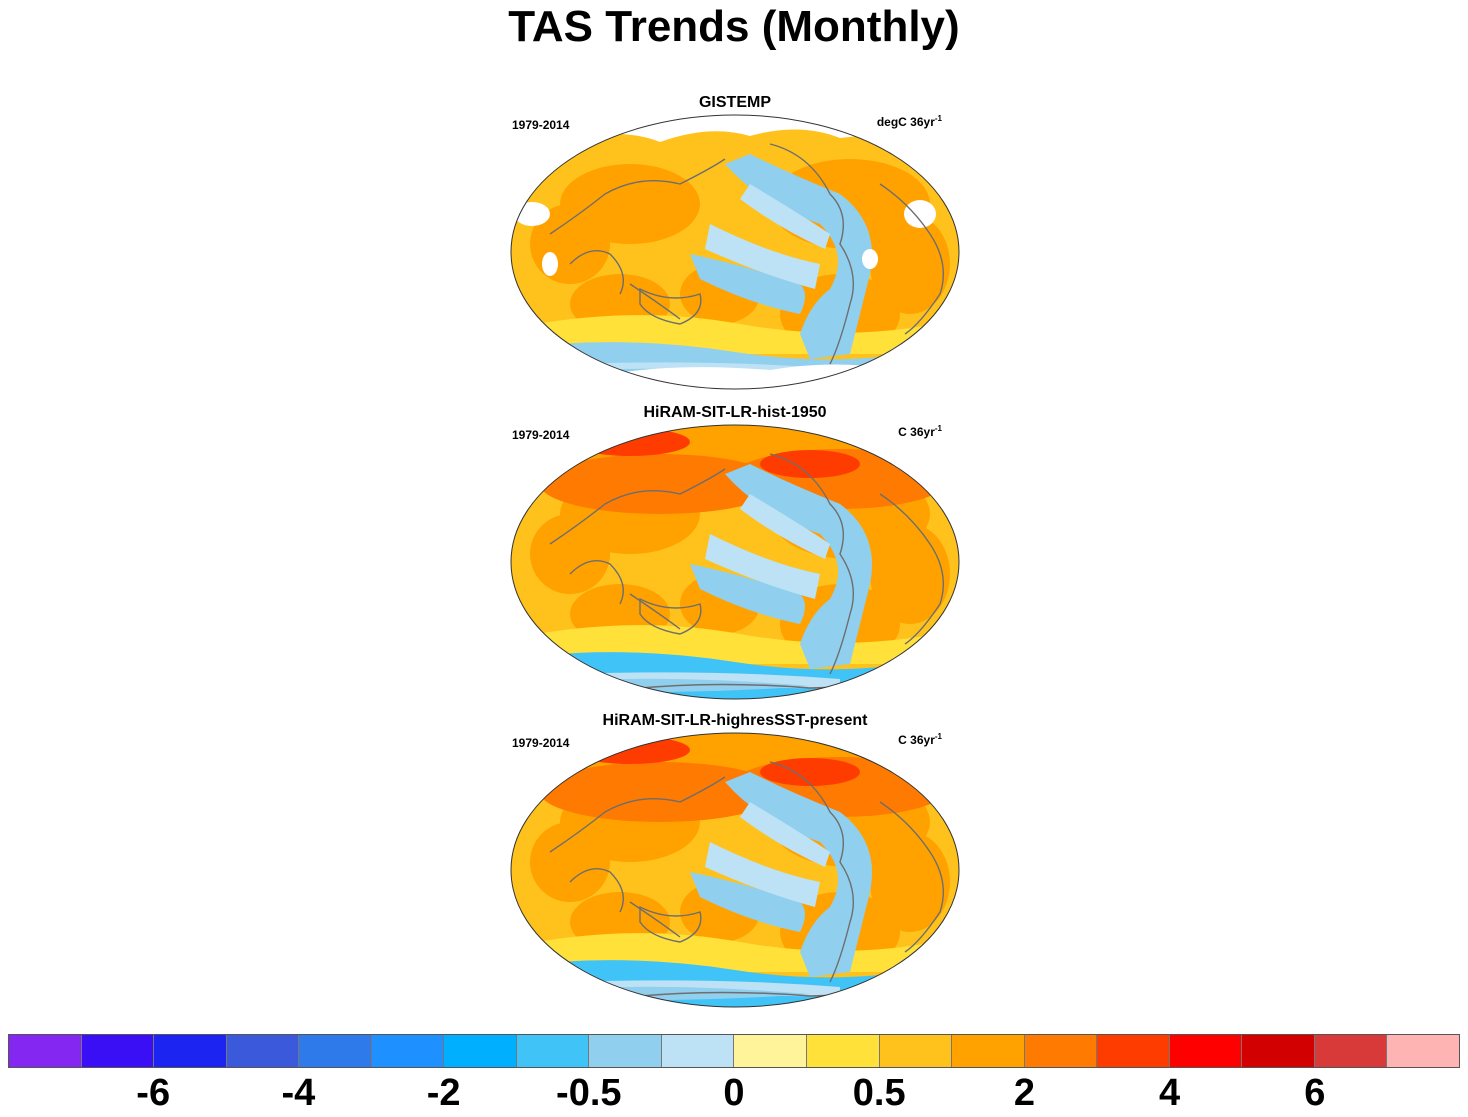 The height and width of the screenshot is (1117, 1468). I want to click on colorbar-tick-label: 4, so click(1170, 1093).